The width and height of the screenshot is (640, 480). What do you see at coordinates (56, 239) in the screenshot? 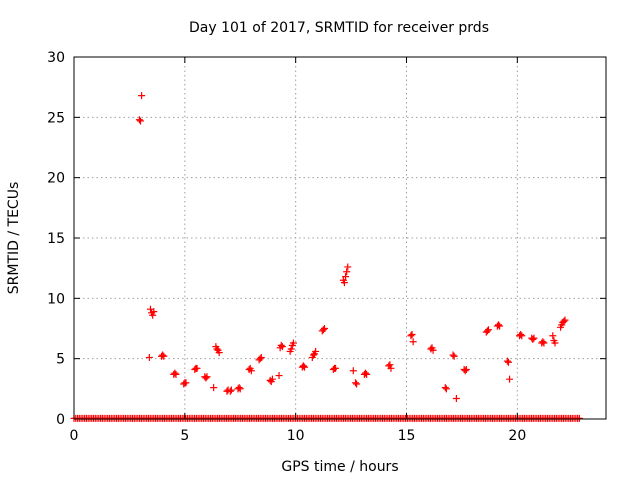
I see `y-tick-label: 15` at bounding box center [56, 239].